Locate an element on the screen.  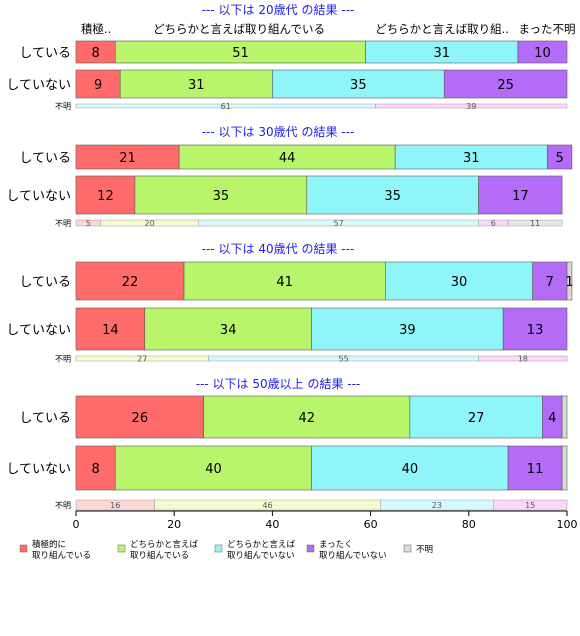
x-tick-label: 80 is located at coordinates (469, 524).